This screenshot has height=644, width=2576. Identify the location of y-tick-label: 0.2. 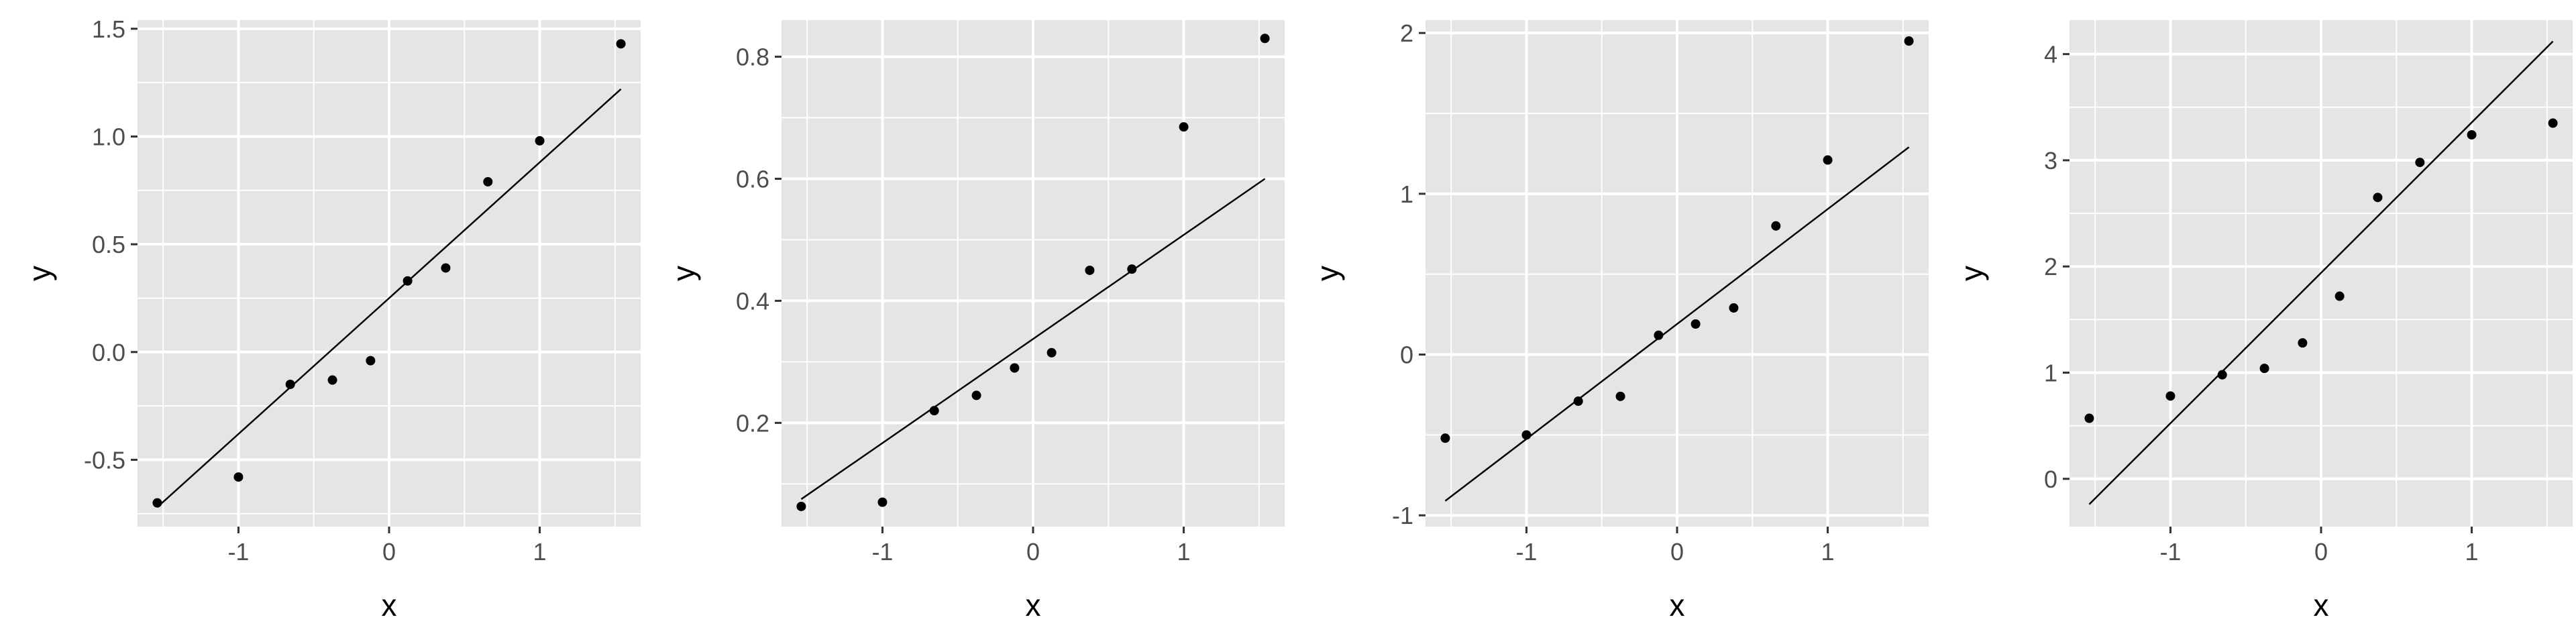
(752, 423).